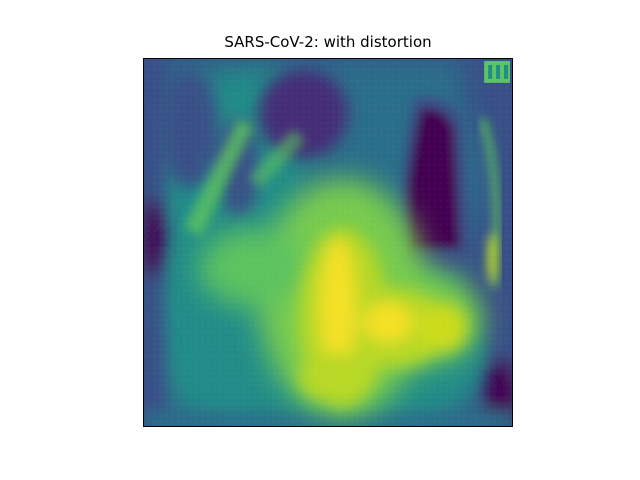 The width and height of the screenshot is (640, 480). Describe the element at coordinates (328, 42) in the screenshot. I see `figure-title: SARS-CoV-2: with distortion` at that location.